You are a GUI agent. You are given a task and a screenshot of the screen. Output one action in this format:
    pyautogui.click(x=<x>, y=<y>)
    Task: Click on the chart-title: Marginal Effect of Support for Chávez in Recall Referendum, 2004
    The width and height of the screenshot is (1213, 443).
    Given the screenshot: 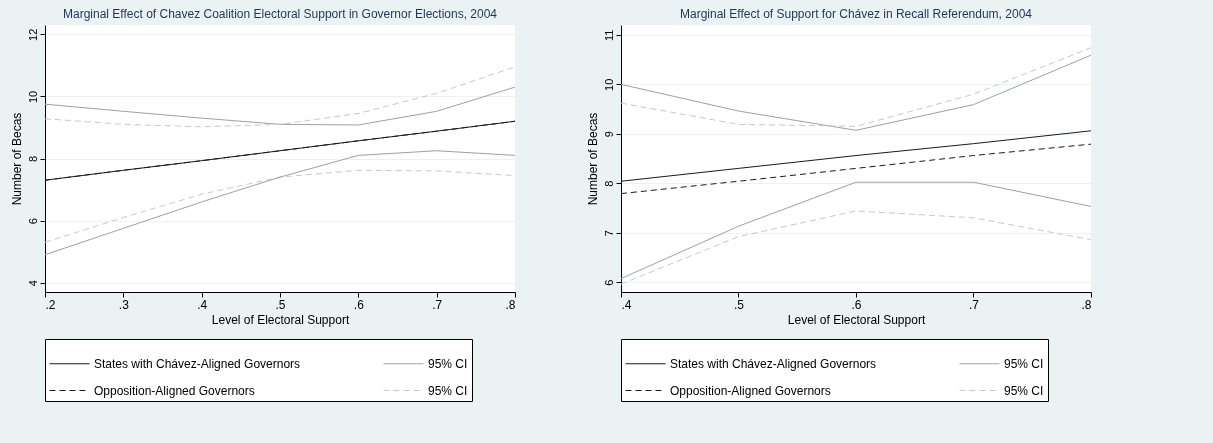 What is the action you would take?
    pyautogui.click(x=856, y=14)
    